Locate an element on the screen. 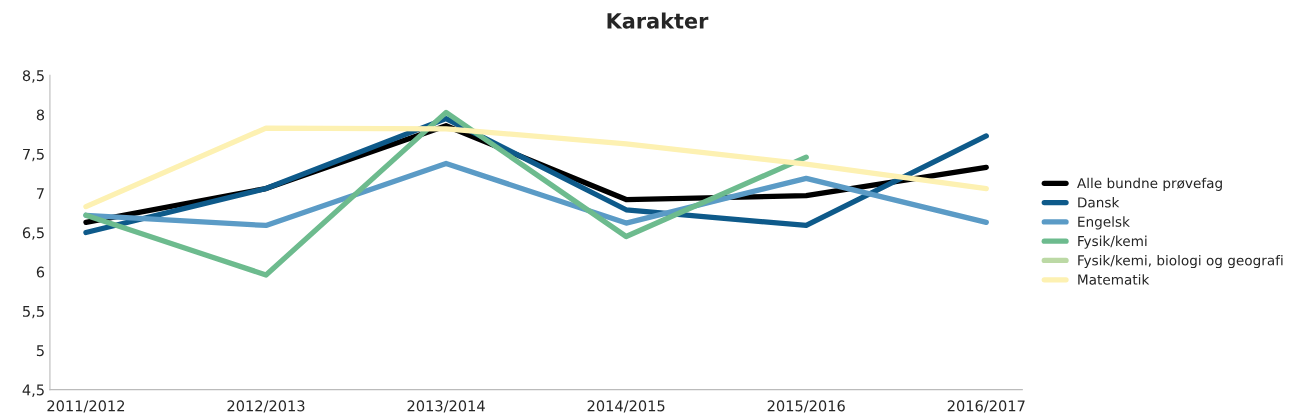 The image size is (1314, 419). y-tick-label: 4,5 is located at coordinates (33, 390).